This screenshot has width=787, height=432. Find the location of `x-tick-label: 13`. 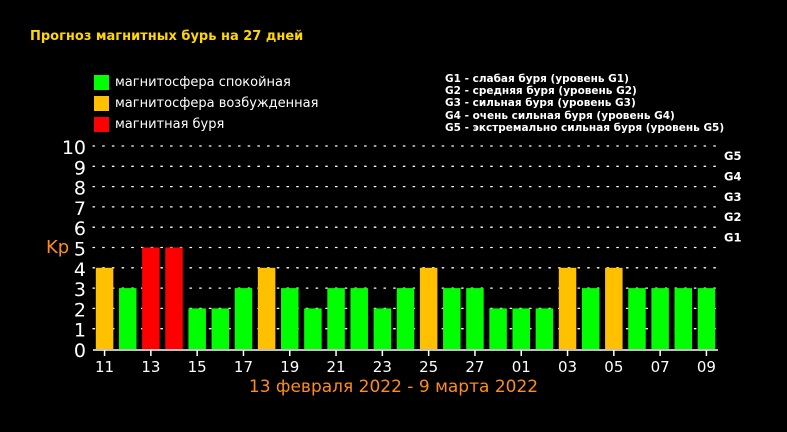

x-tick-label: 13 is located at coordinates (150, 367).